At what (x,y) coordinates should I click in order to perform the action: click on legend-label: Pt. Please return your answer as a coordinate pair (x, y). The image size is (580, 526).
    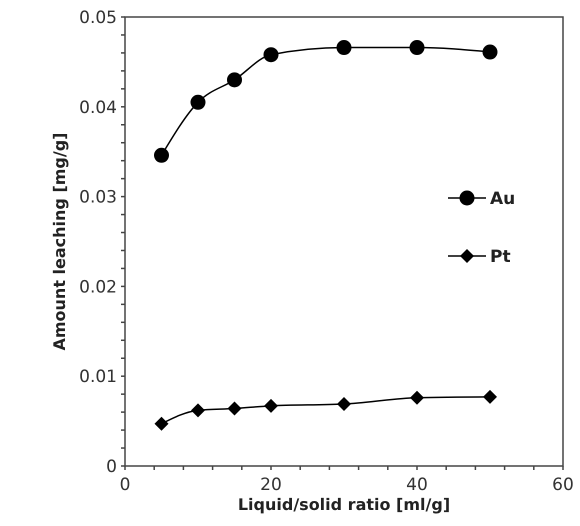
    Looking at the image, I should click on (500, 257).